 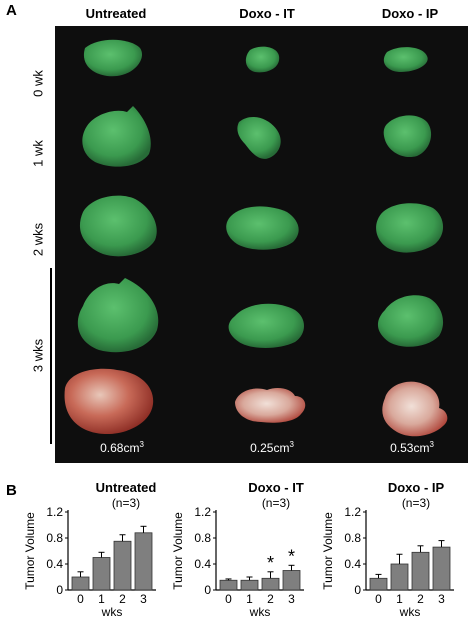 I want to click on column-header-untreated: Untreated, so click(x=116, y=13).